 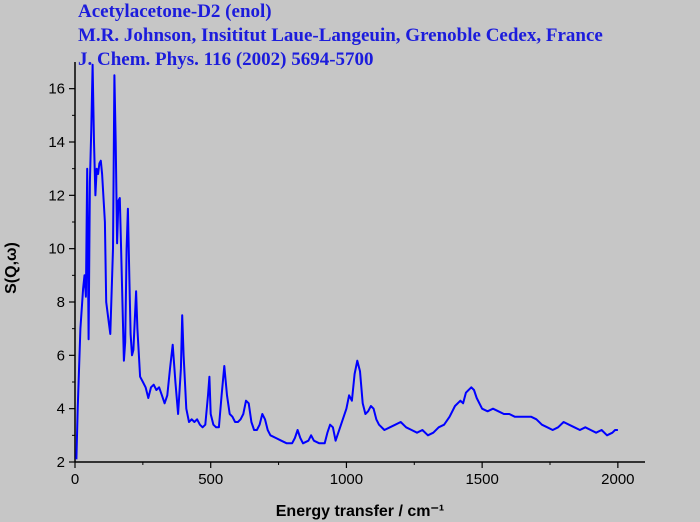 What do you see at coordinates (61, 409) in the screenshot?
I see `y-tick-label: 4` at bounding box center [61, 409].